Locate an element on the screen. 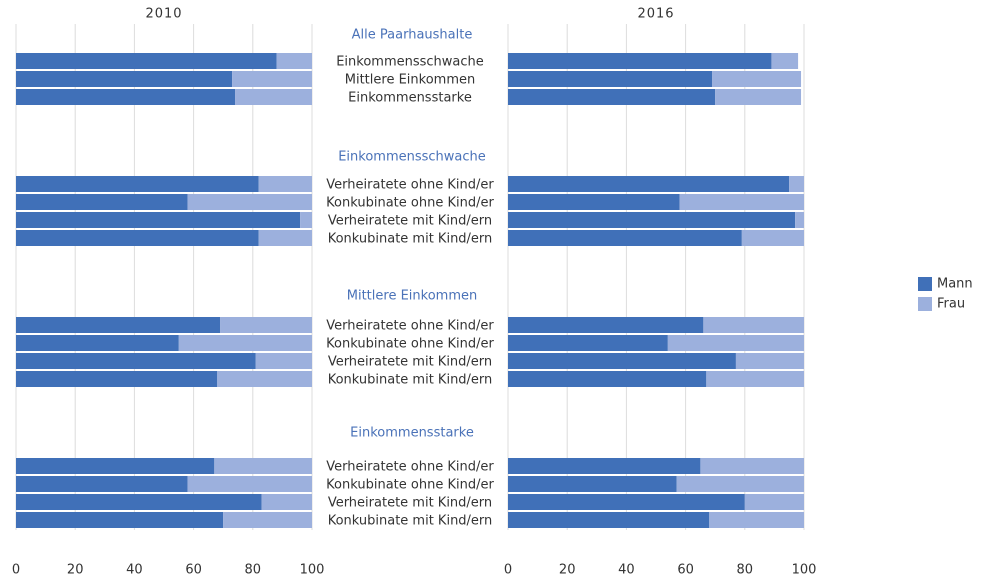 This screenshot has height=576, width=988. legend-label: Mann is located at coordinates (955, 284).